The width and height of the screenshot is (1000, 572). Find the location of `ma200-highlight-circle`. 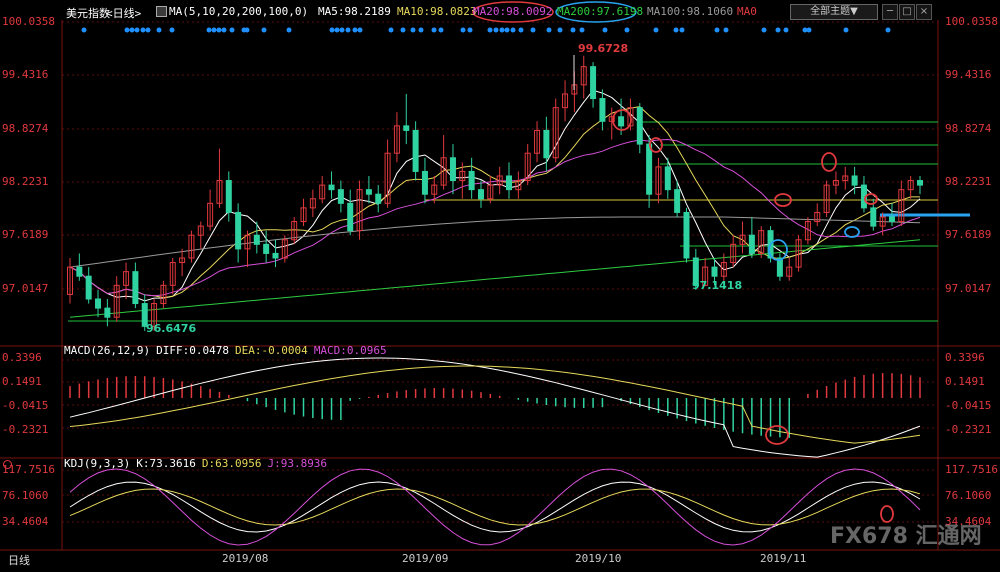

ma200-highlight-circle is located at coordinates (596, 12).